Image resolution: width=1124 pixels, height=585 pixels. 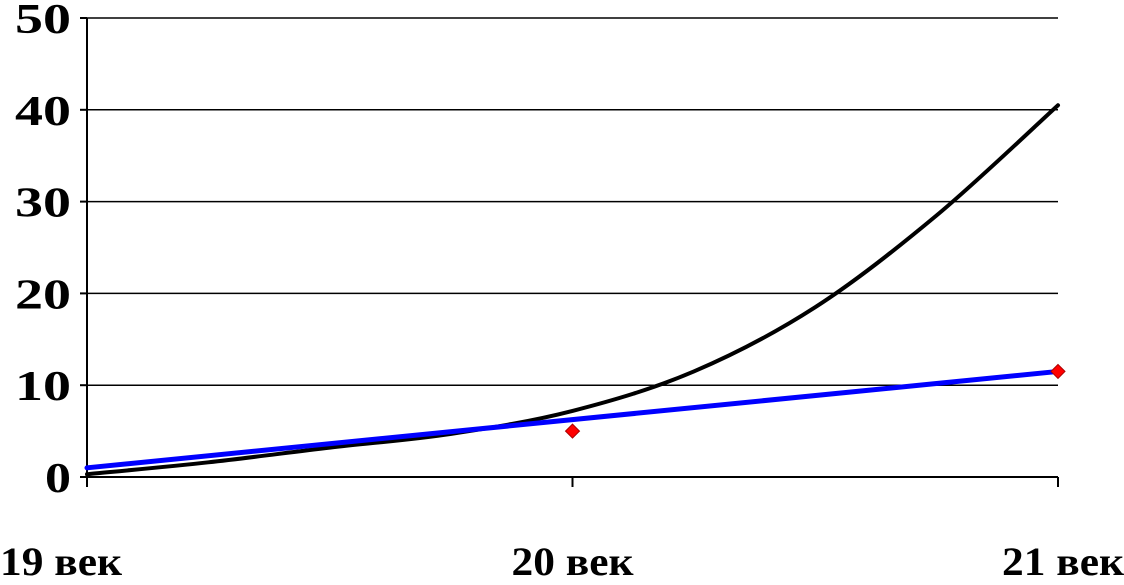 I want to click on y-tick-label: 0, so click(x=58, y=479).